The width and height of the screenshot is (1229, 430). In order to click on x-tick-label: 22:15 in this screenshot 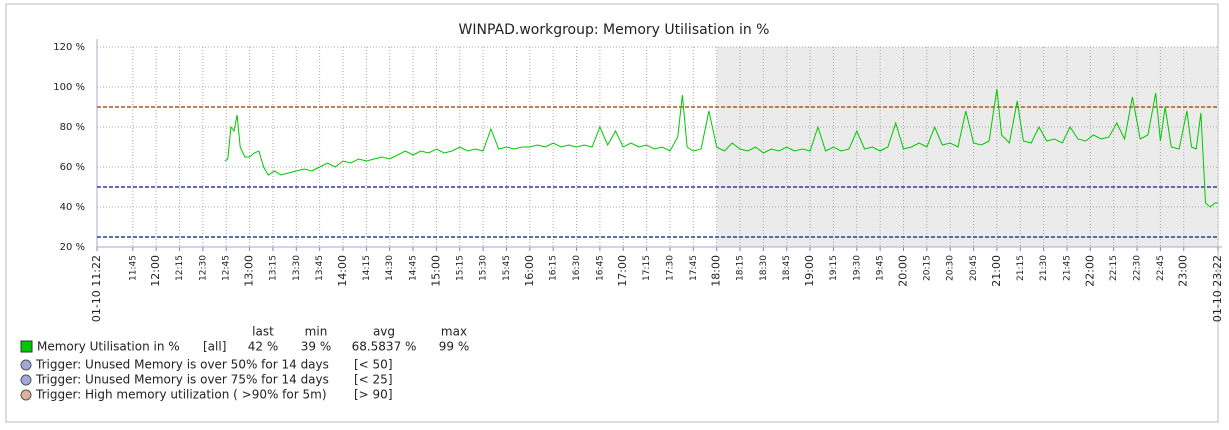, I will do `click(1114, 268)`.